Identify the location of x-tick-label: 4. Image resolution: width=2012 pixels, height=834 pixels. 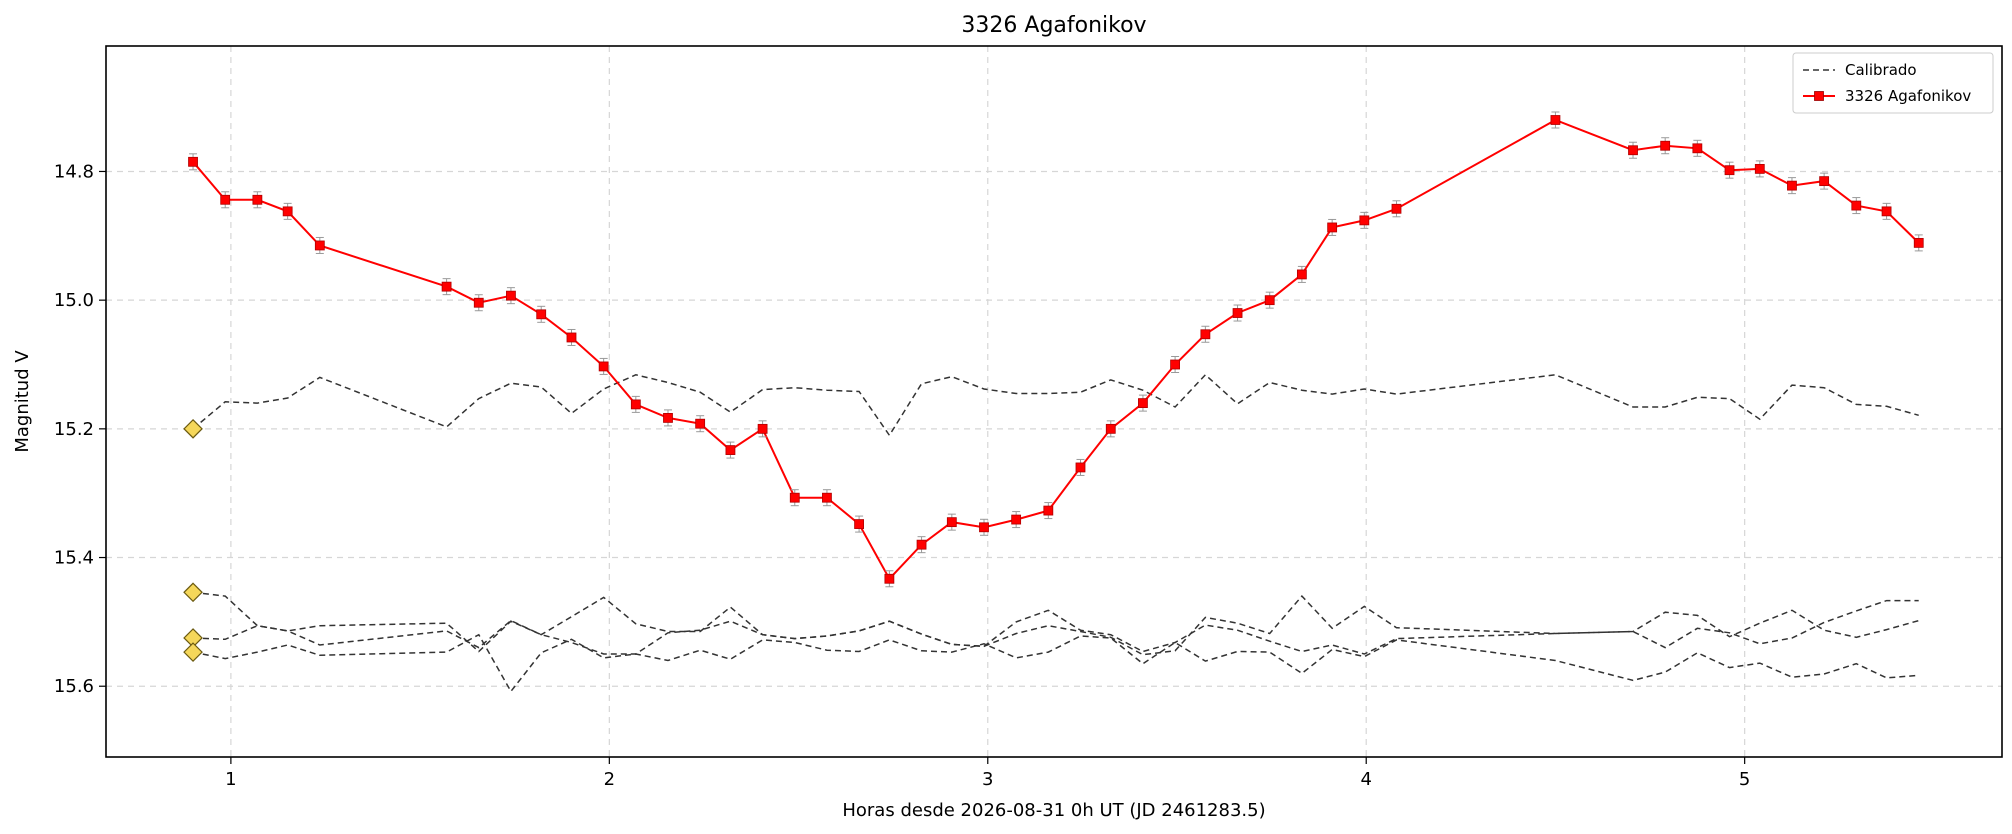
(1365, 779).